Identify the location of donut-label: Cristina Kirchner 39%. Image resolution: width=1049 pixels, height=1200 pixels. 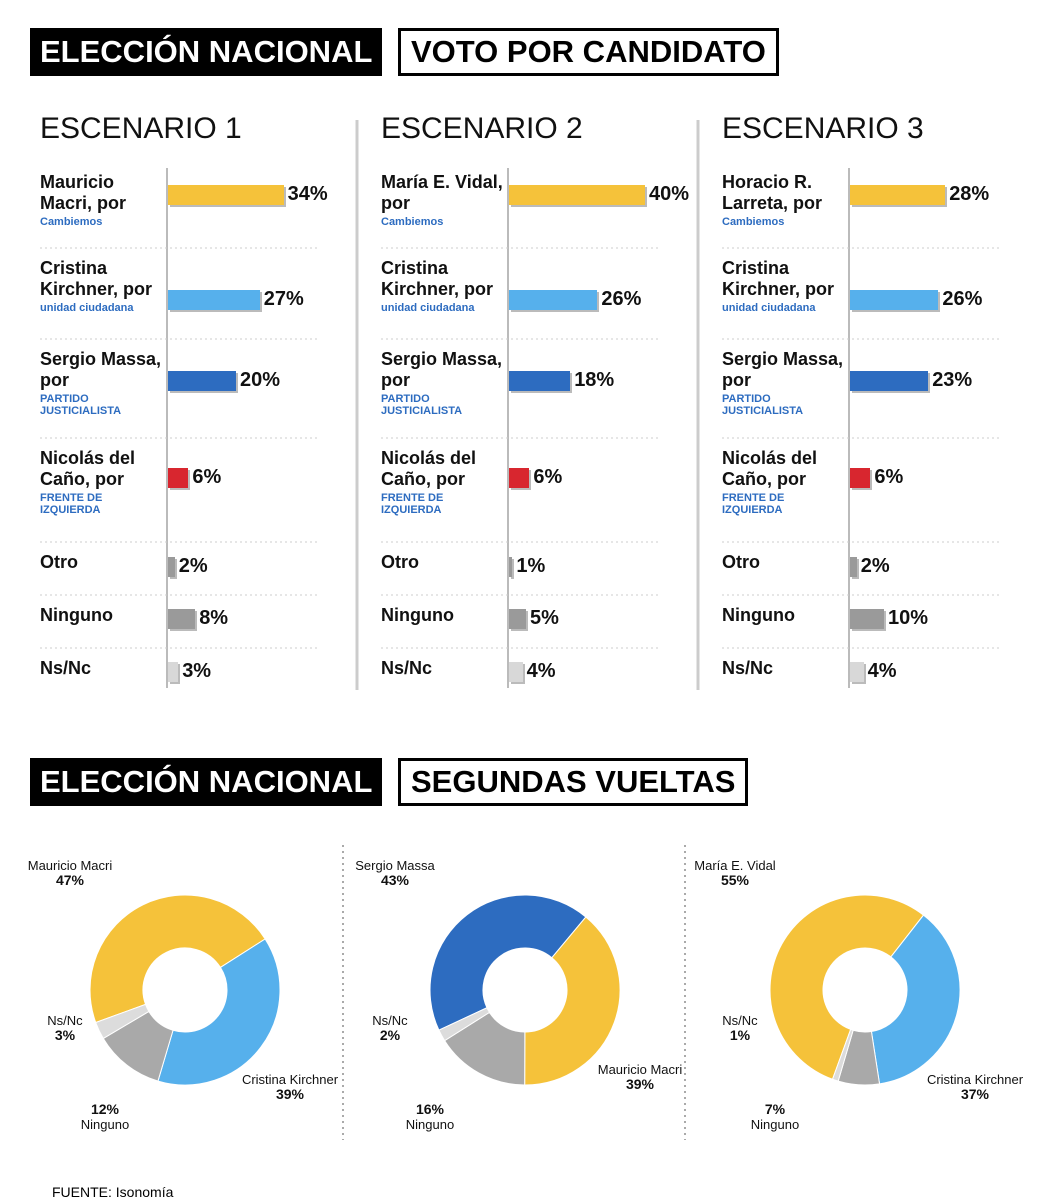
(290, 1087).